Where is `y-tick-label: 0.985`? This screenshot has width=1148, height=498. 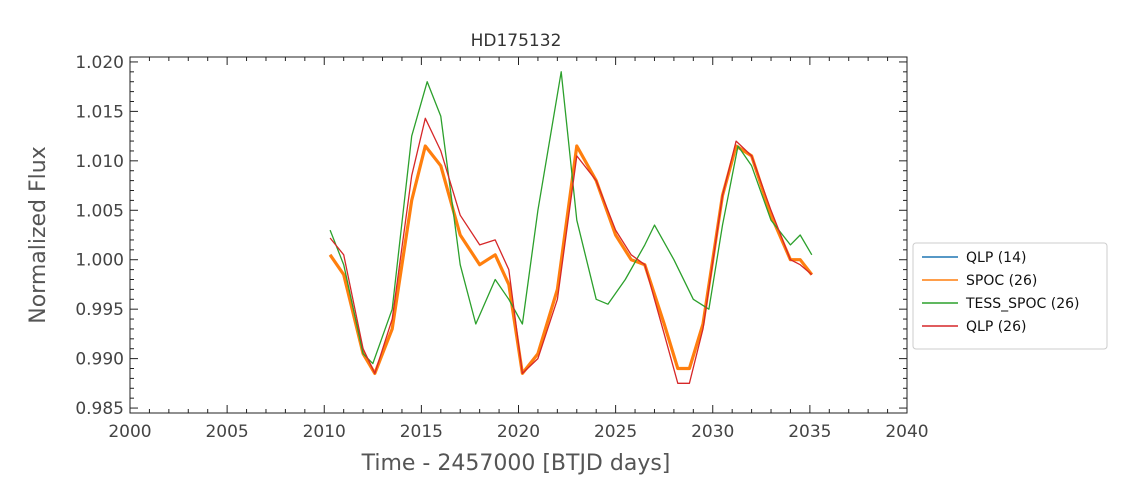 y-tick-label: 0.985 is located at coordinates (99, 409).